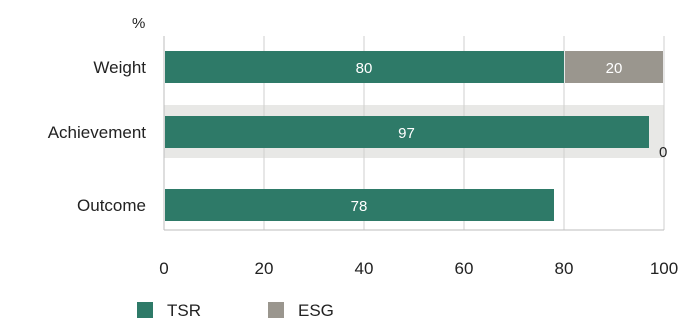 The height and width of the screenshot is (320, 681). What do you see at coordinates (111, 205) in the screenshot?
I see `category-label: Outcome` at bounding box center [111, 205].